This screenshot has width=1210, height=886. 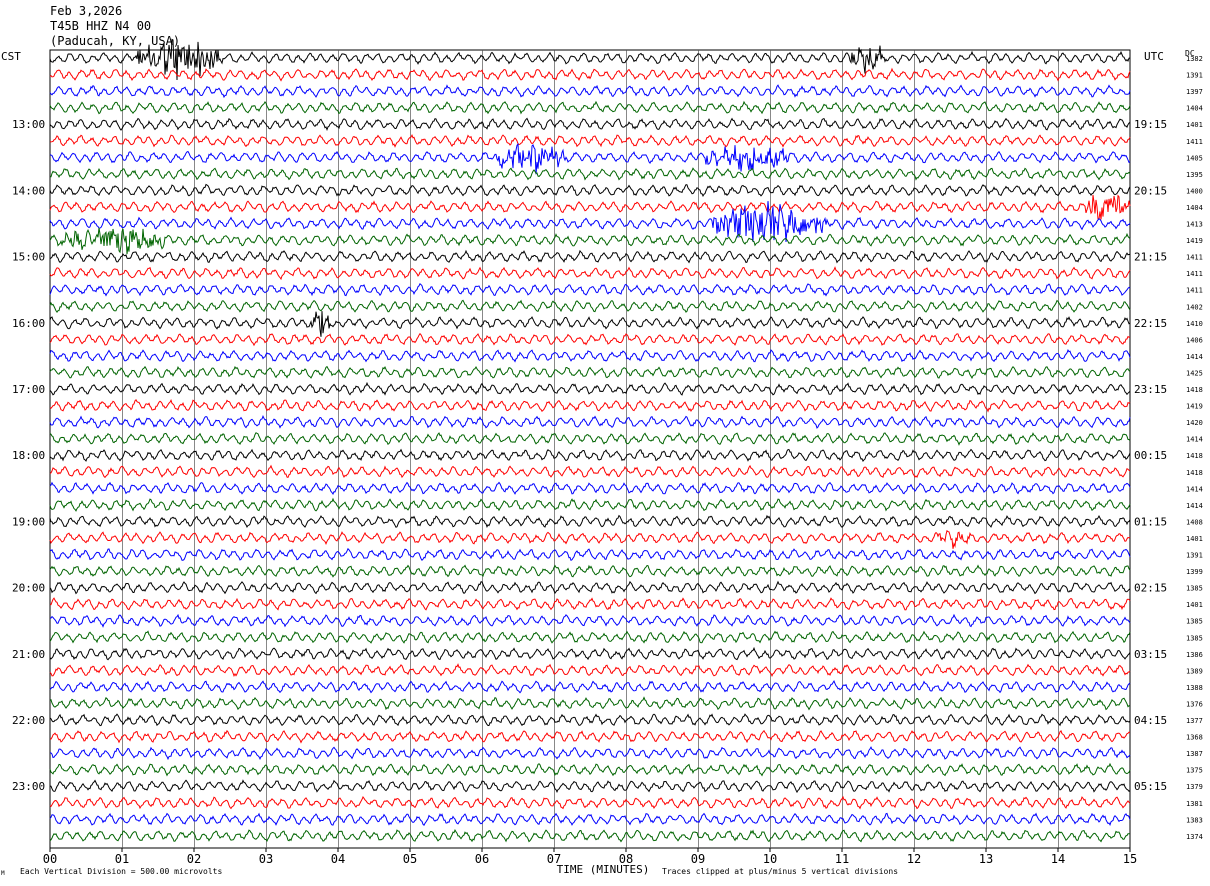 I want to click on x-tick-label: 14, so click(x=1058, y=859).